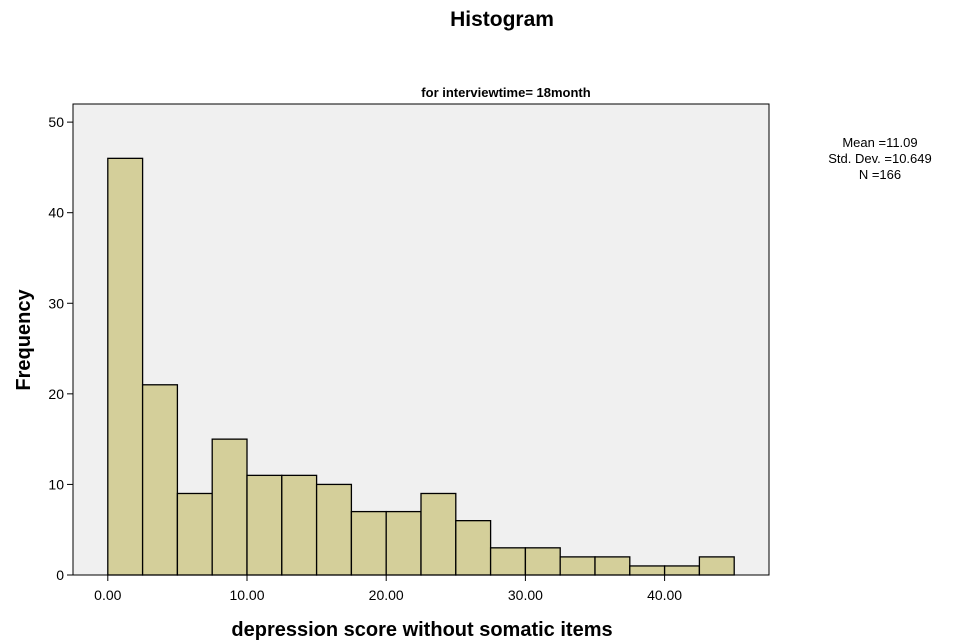 Image resolution: width=971 pixels, height=640 pixels. What do you see at coordinates (56, 213) in the screenshot?
I see `y-tick-label: 40` at bounding box center [56, 213].